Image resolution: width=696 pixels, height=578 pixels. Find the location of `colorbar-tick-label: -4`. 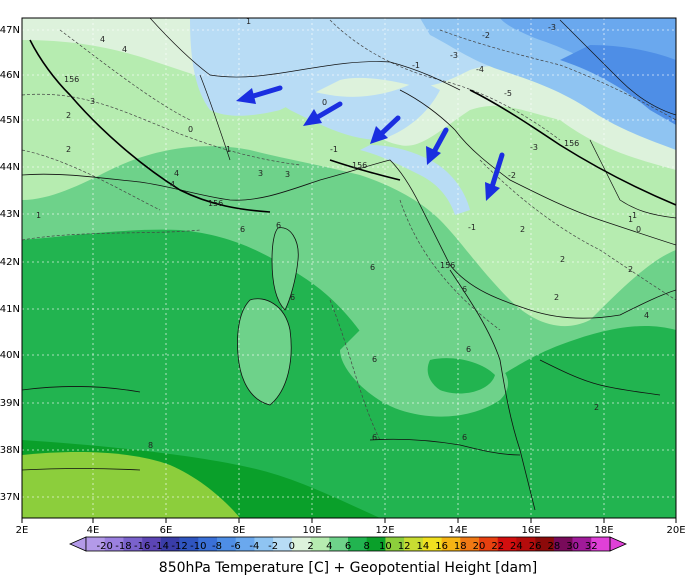

colorbar-tick-label: -4 is located at coordinates (254, 546).